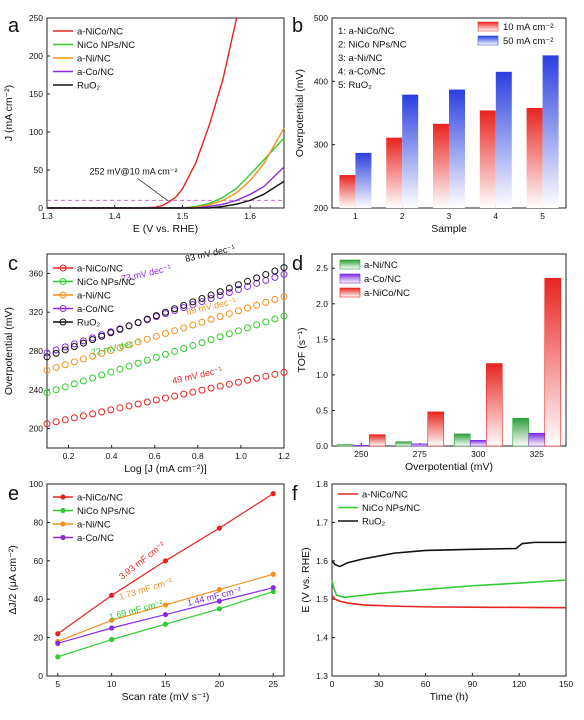  Describe the element at coordinates (382, 279) in the screenshot. I see `legend-label: a-Co/NC` at that location.